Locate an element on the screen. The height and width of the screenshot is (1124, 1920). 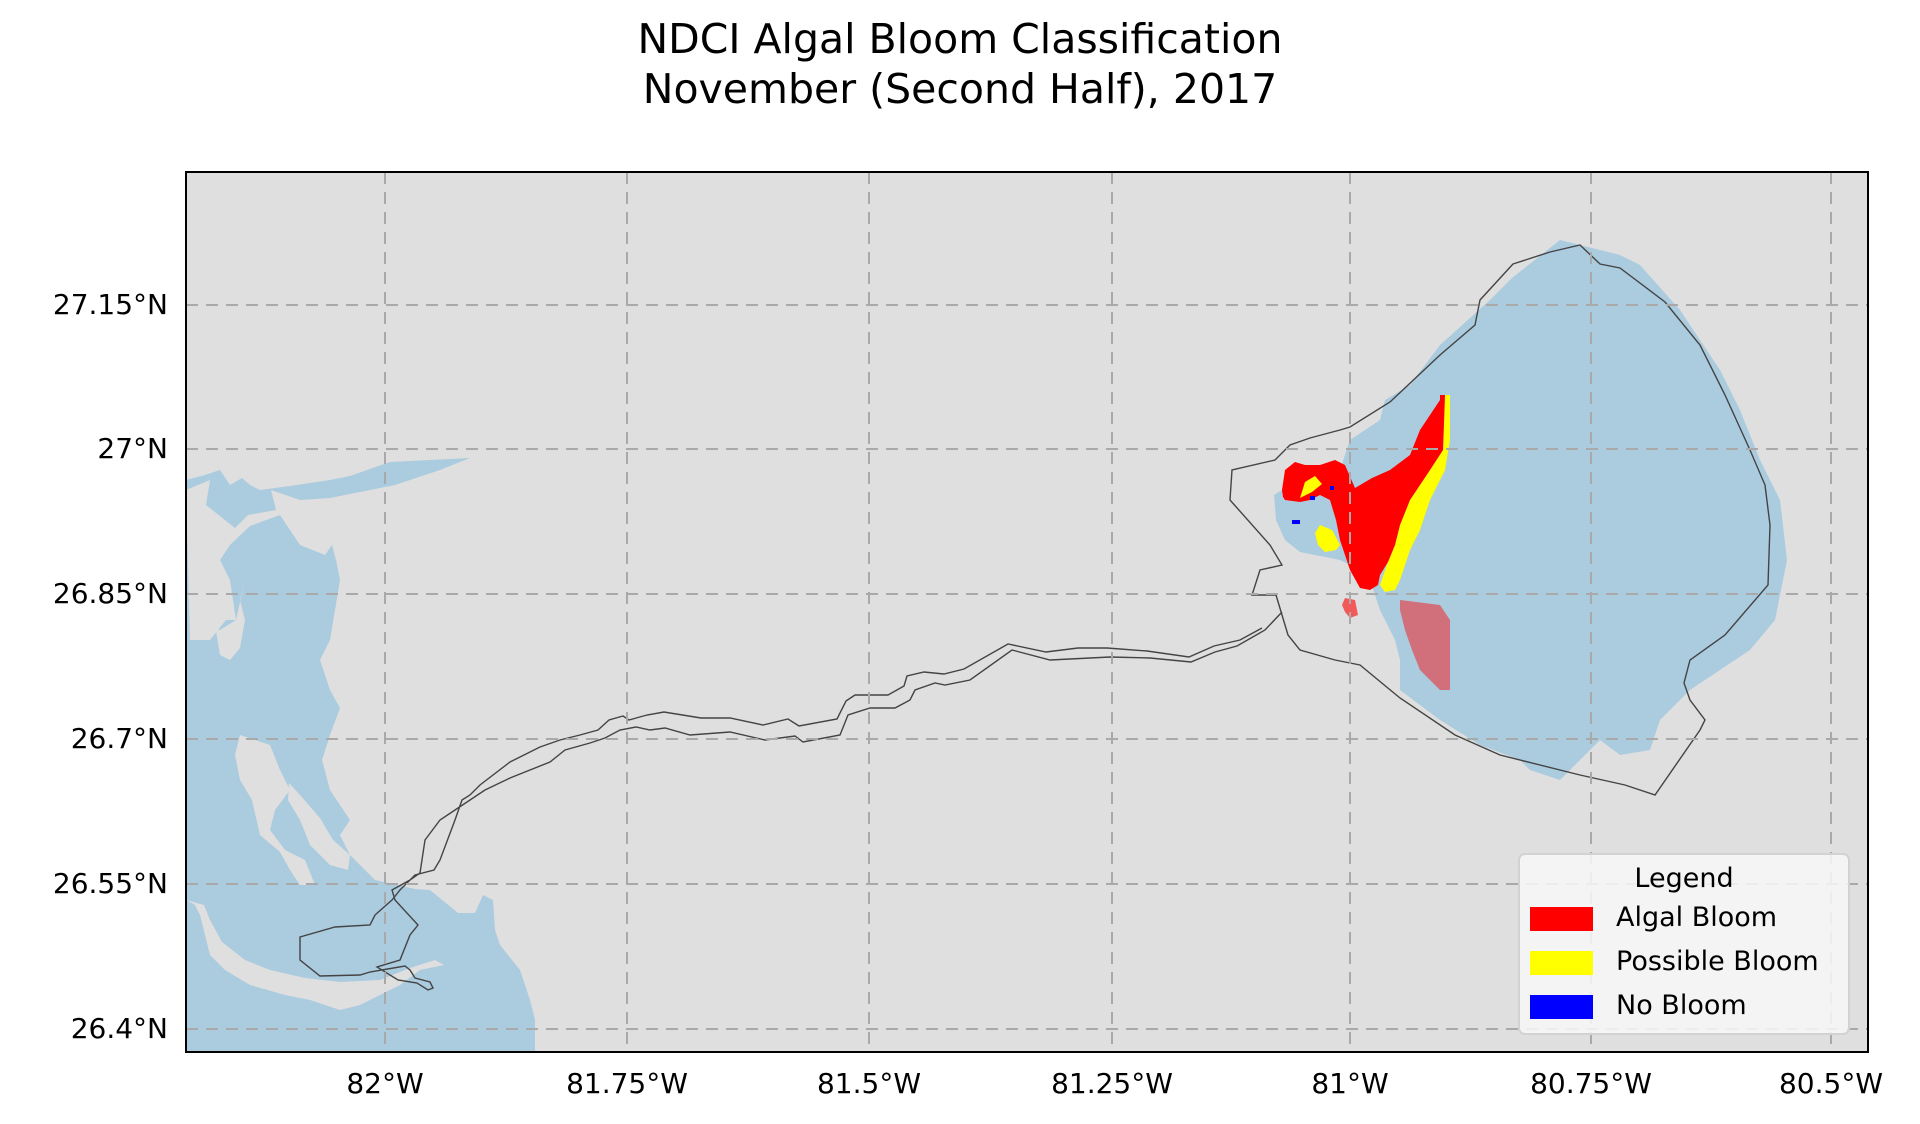
bloom-red-south is located at coordinates (1425, 645).